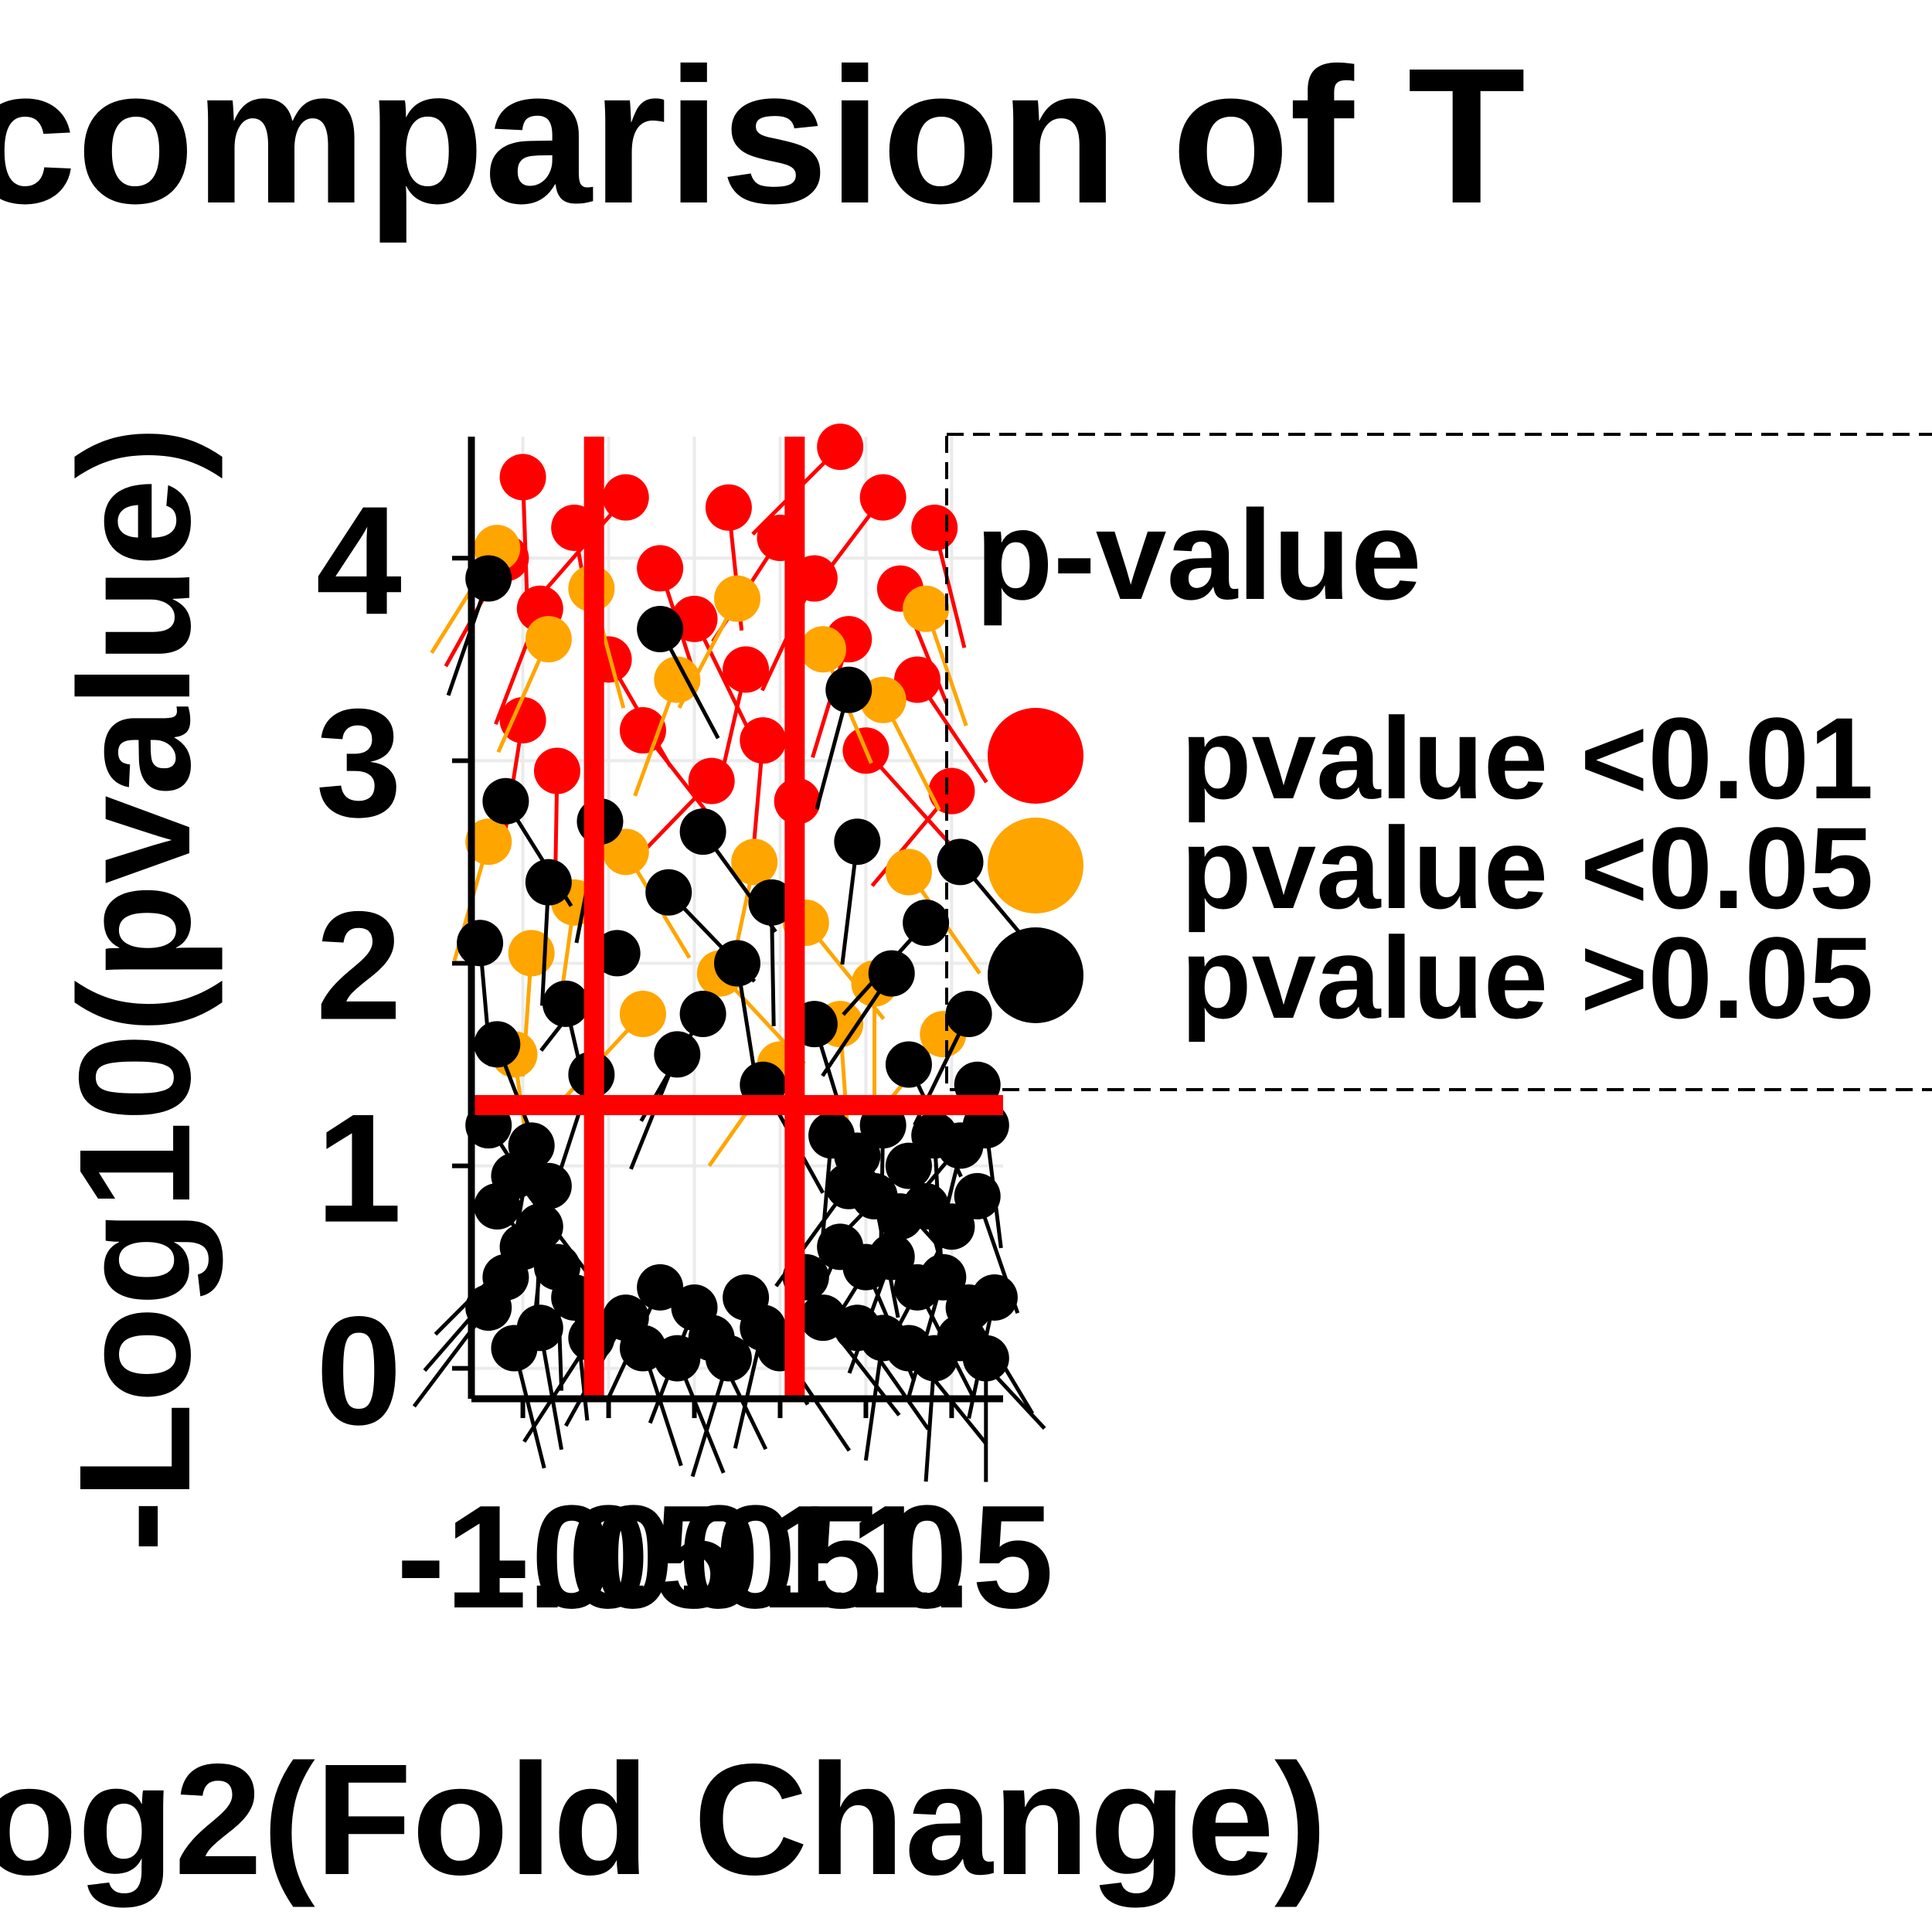  Describe the element at coordinates (359, 763) in the screenshot. I see `y-tick-label-3: 3` at that location.